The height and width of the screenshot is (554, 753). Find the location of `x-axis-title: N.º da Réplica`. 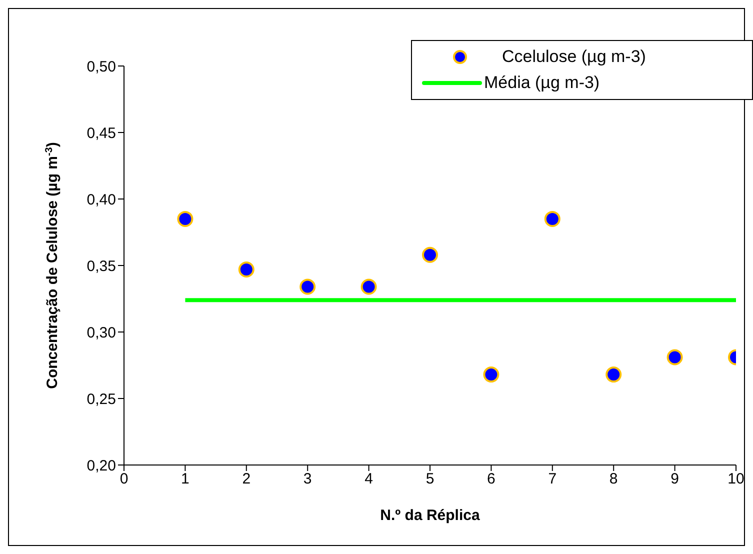

x-axis-title: N.º da Réplica is located at coordinates (430, 515).